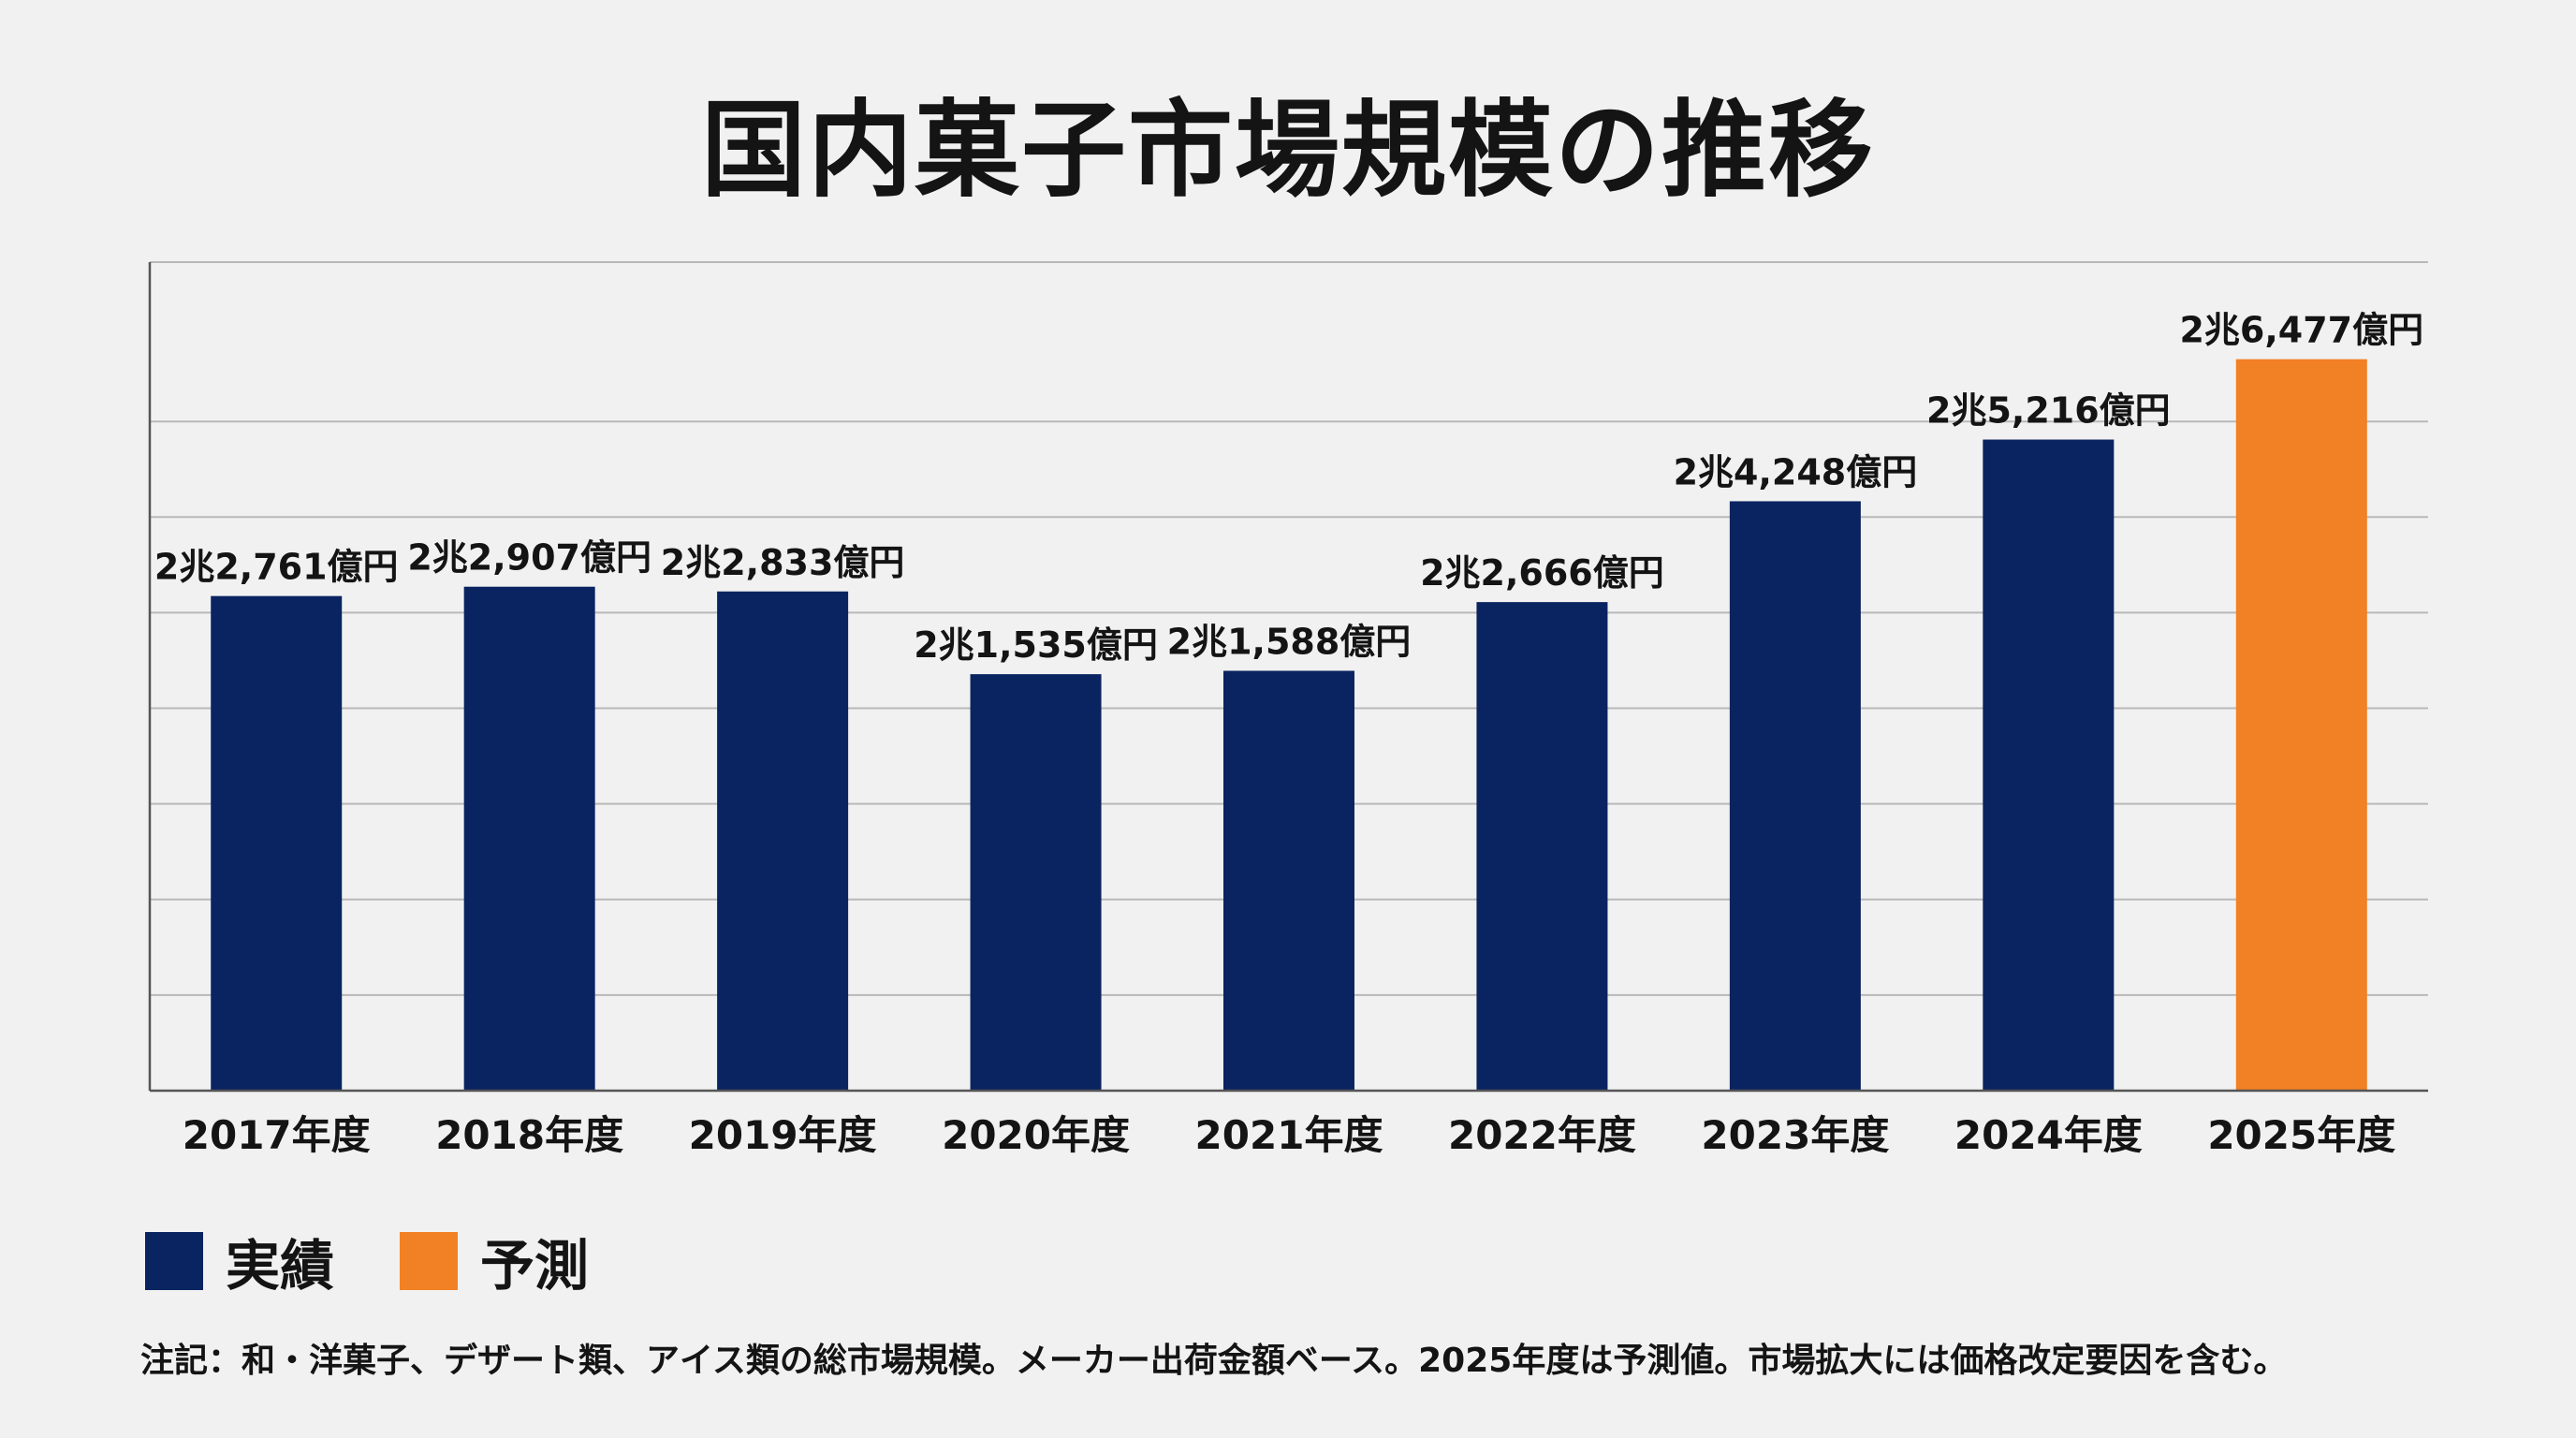 This screenshot has width=2576, height=1438. What do you see at coordinates (429, 1261) in the screenshot?
I see `legend-swatch-forecast` at bounding box center [429, 1261].